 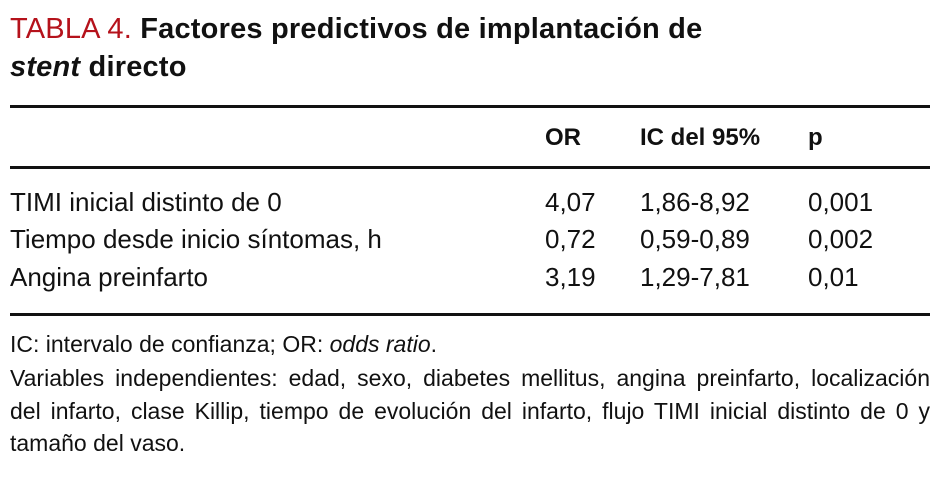 What do you see at coordinates (434, 344) in the screenshot?
I see `footnote1-suffix: .` at bounding box center [434, 344].